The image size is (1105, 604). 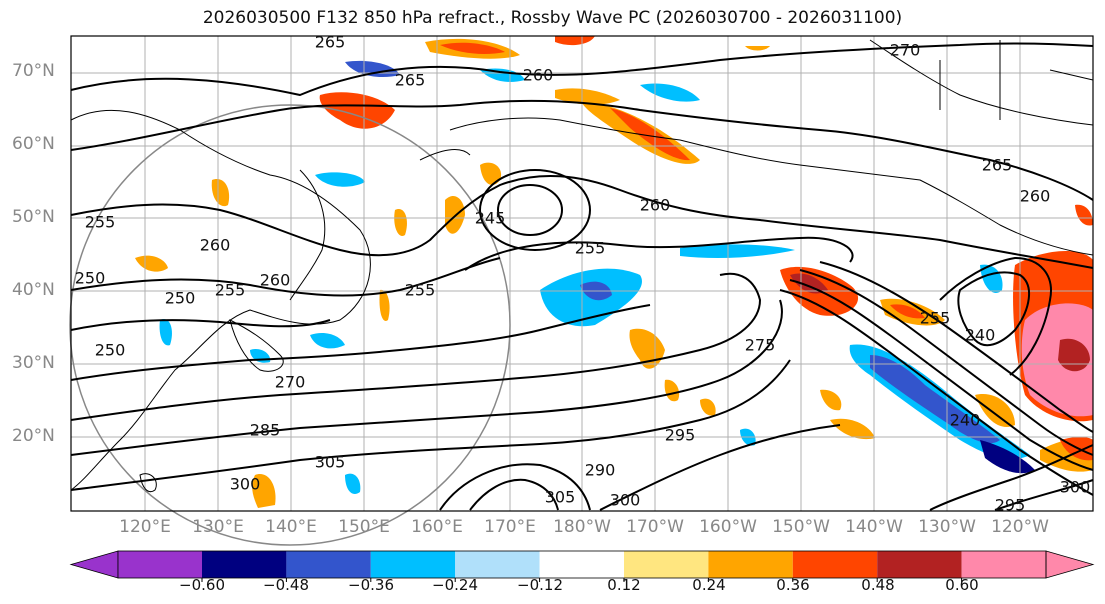 What do you see at coordinates (455, 585) in the screenshot?
I see `colorbar-label: −0.24` at bounding box center [455, 585].